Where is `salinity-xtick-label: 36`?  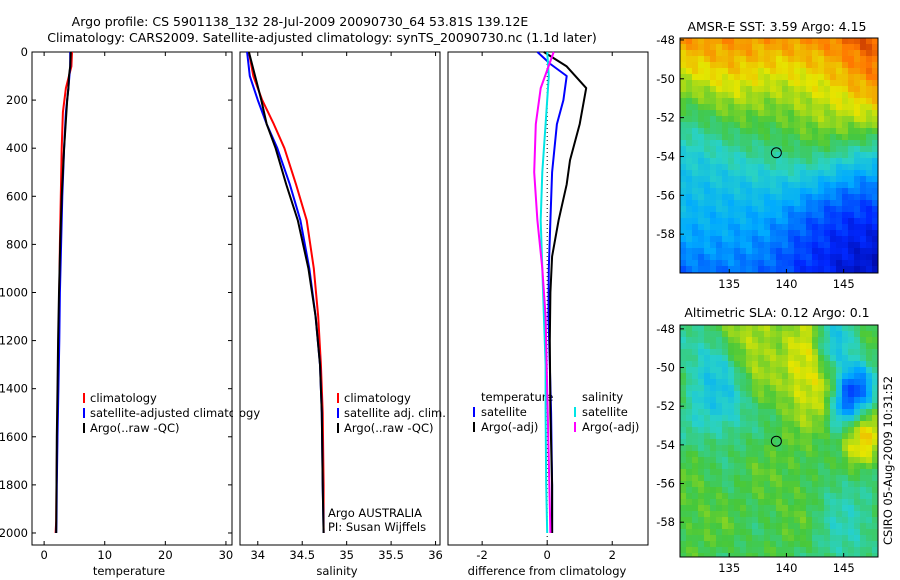
salinity-xtick-label: 36 is located at coordinates (435, 555).